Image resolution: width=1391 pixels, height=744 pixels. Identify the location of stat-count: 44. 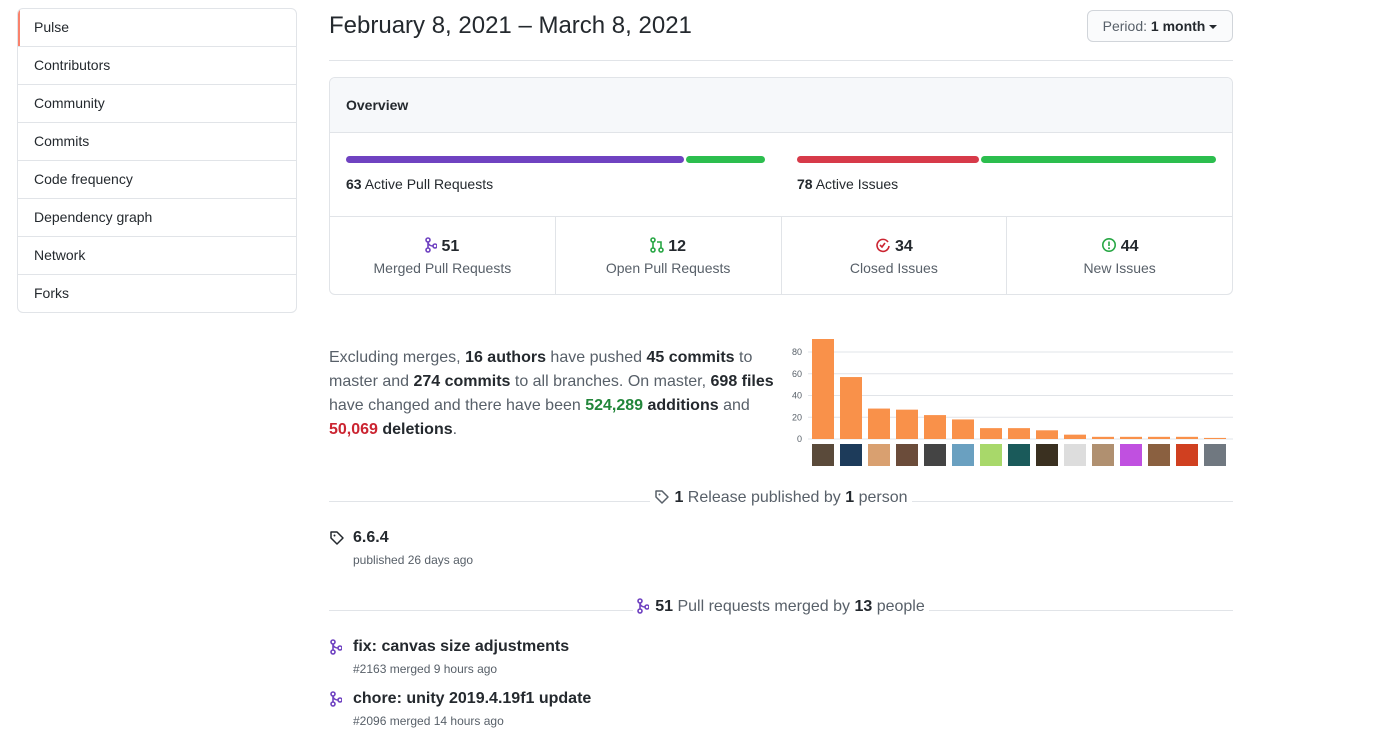
(1129, 246).